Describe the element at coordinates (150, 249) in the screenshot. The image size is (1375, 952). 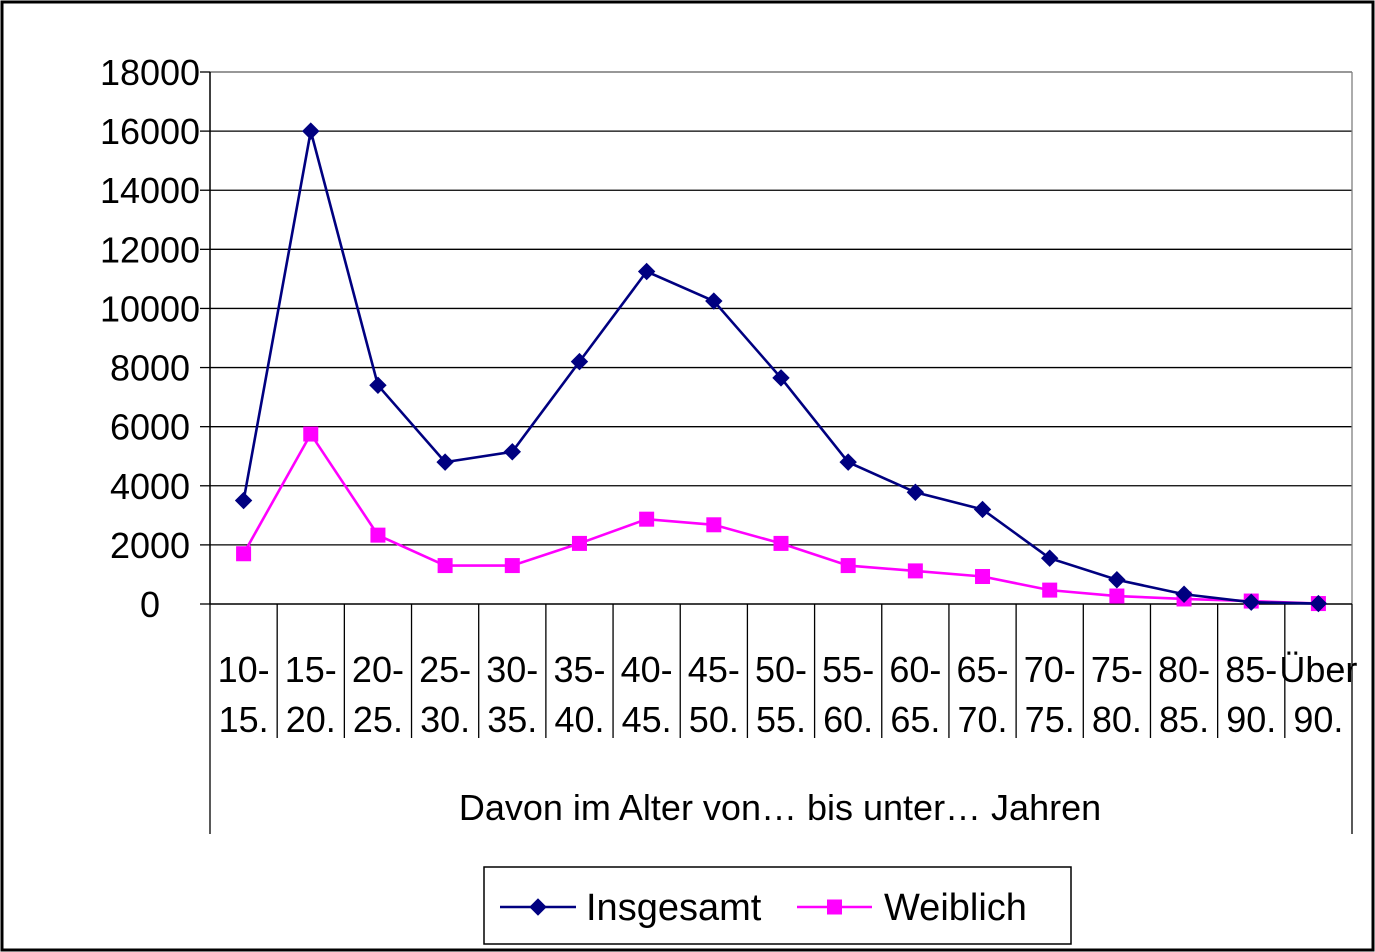
I see `y-tick-label: 12000` at that location.